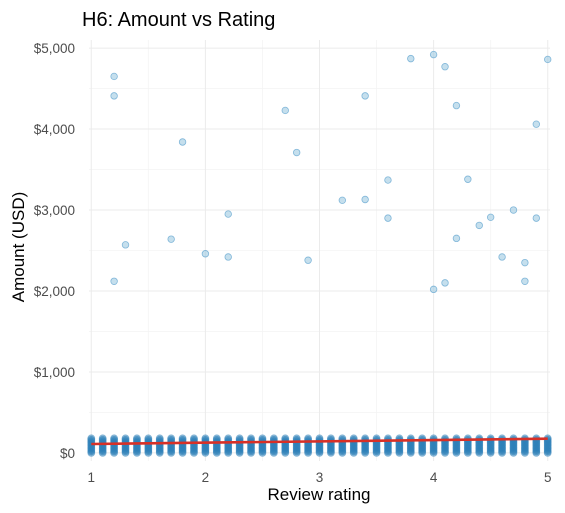 This screenshot has height=513, width=565. Describe the element at coordinates (54, 129) in the screenshot. I see `y-tick-label: $4,000` at that location.